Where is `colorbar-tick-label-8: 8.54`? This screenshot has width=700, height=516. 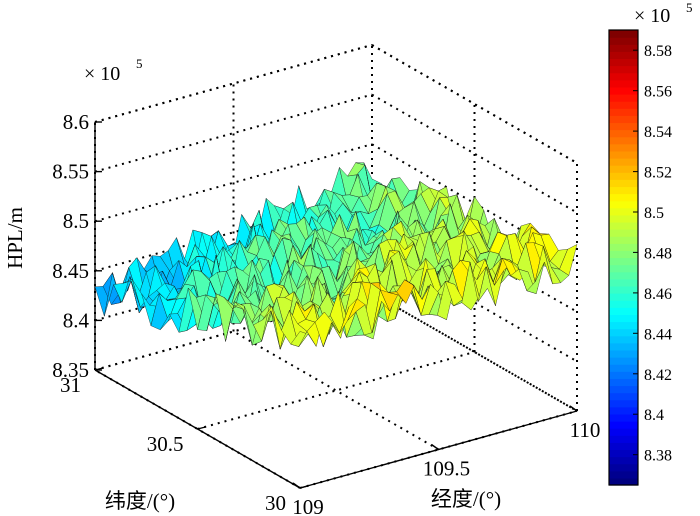
colorbar-tick-label-8: 8.54 is located at coordinates (658, 132).